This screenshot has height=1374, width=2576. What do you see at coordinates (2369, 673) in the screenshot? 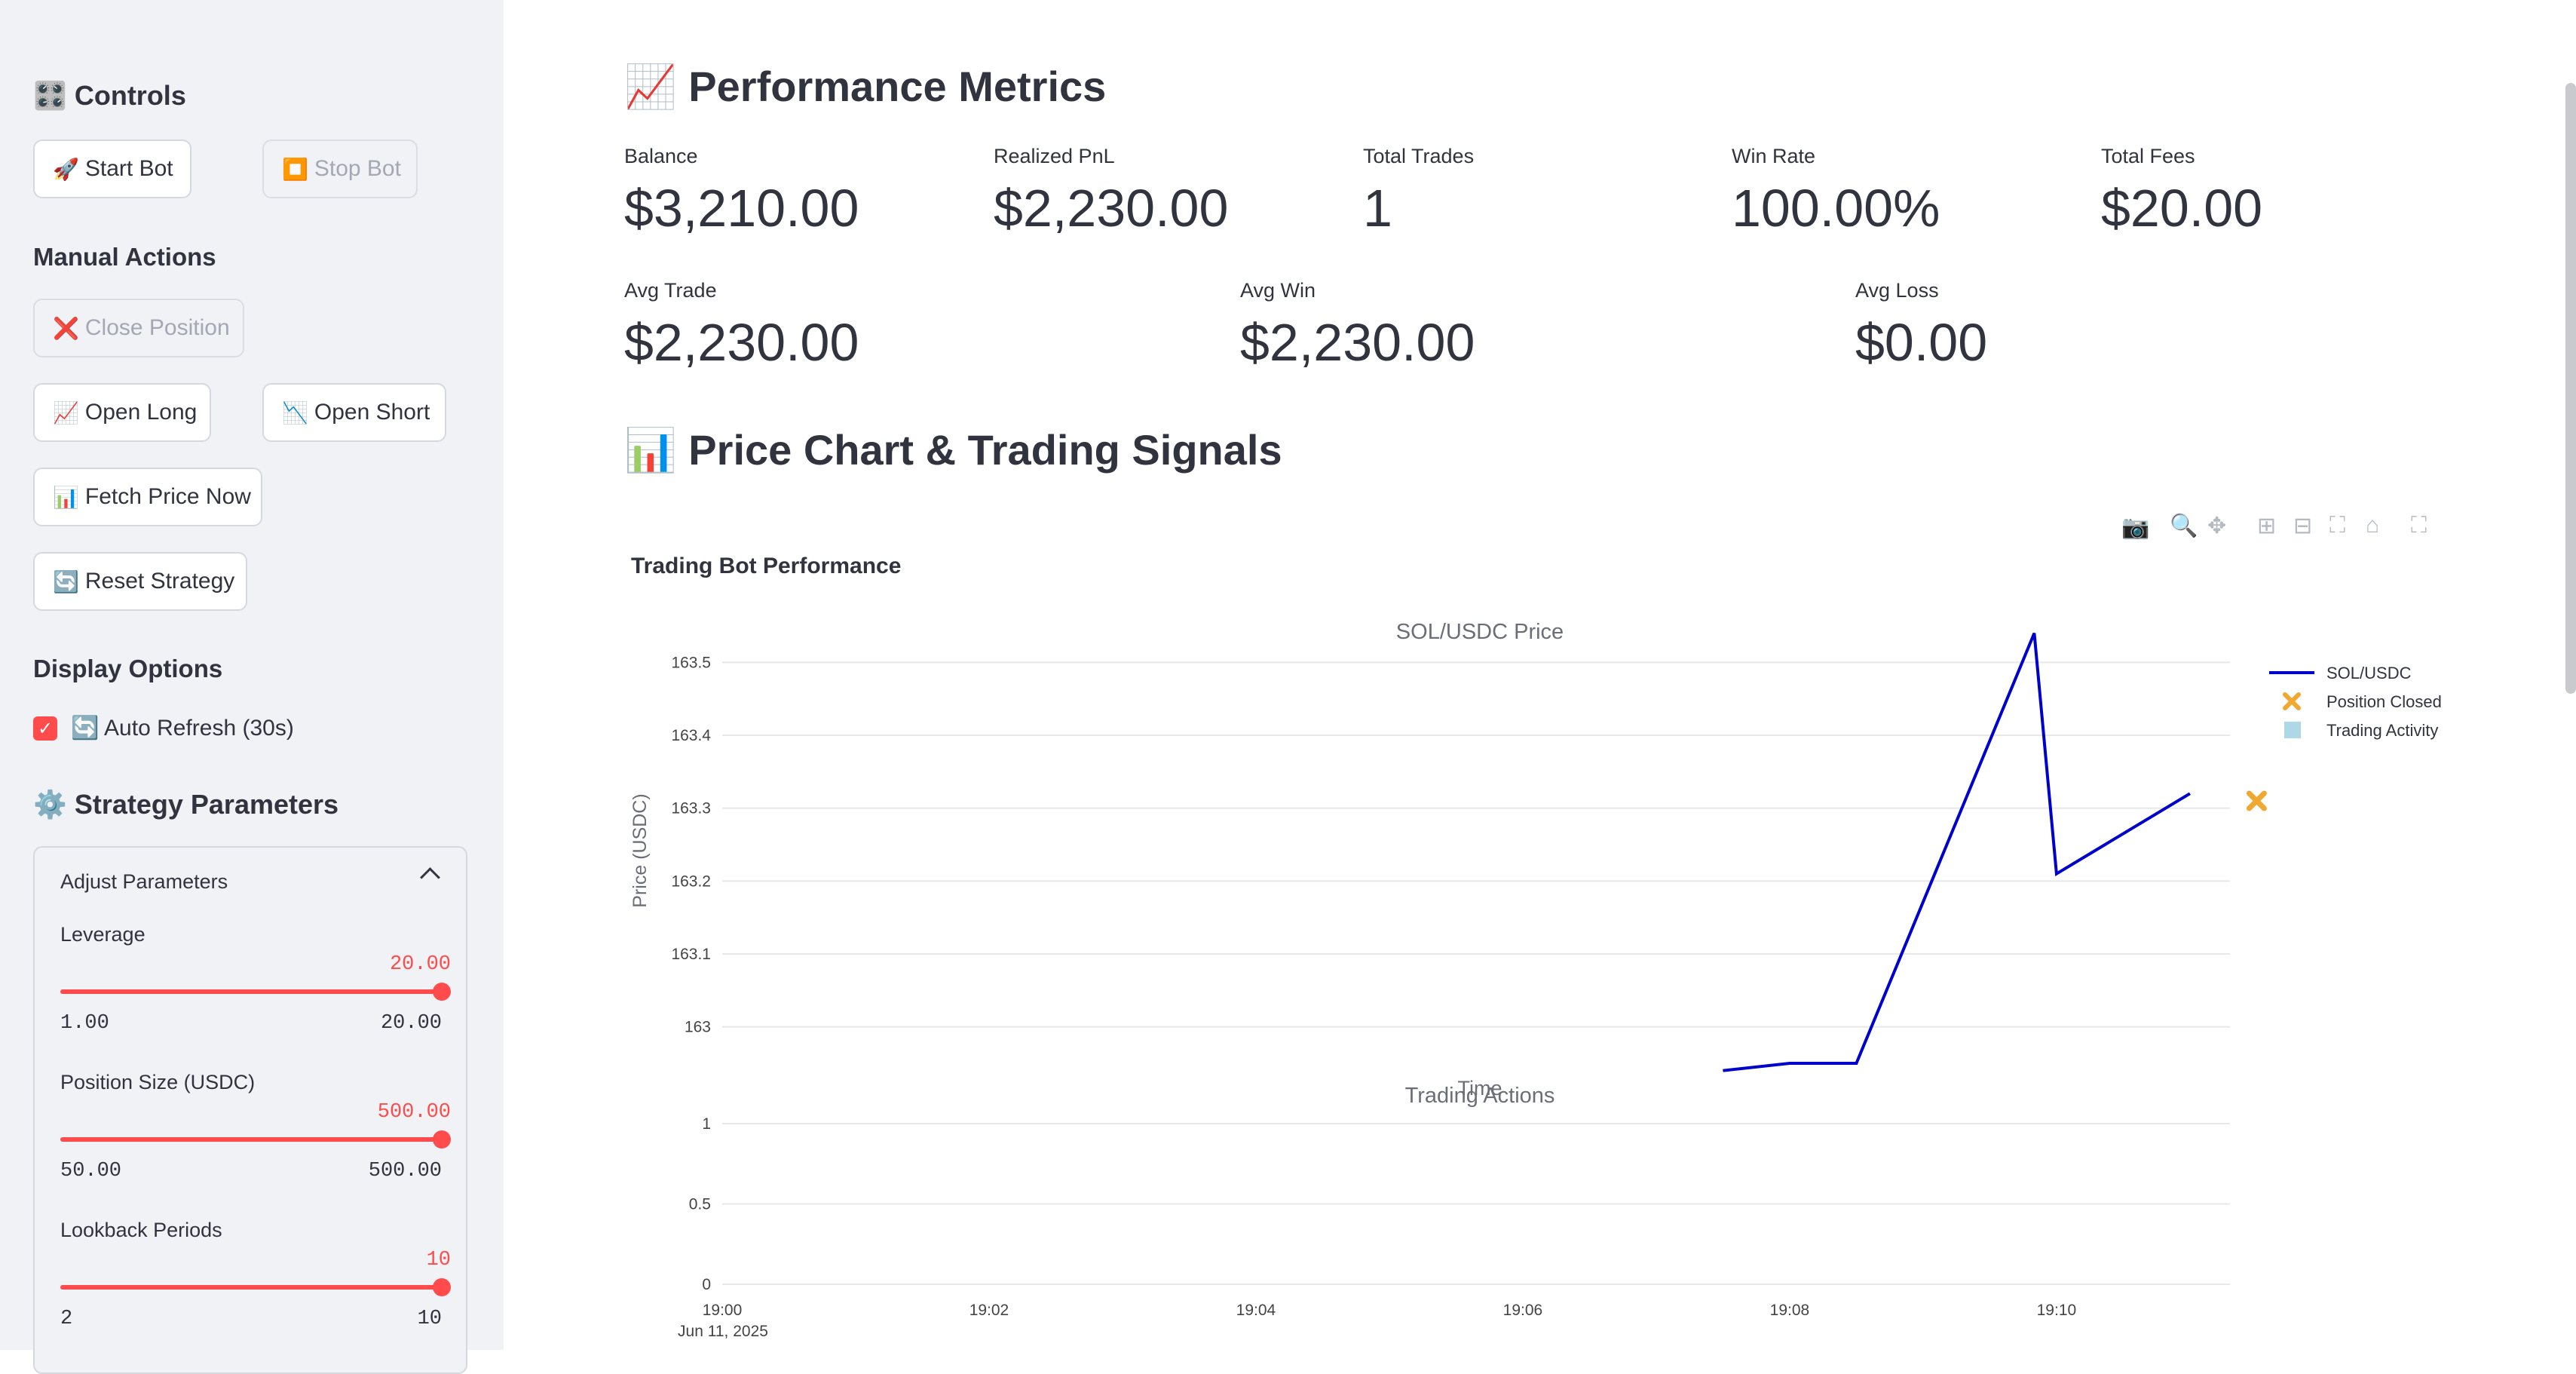
I see `legend-label: SOL/USDC` at bounding box center [2369, 673].